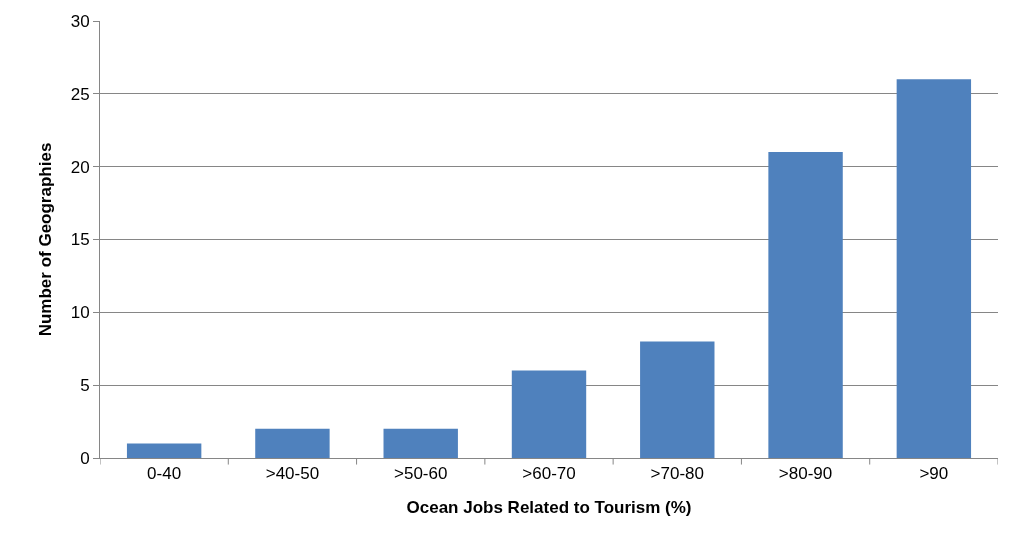  What do you see at coordinates (80, 313) in the screenshot?
I see `y-tick-label: 10` at bounding box center [80, 313].